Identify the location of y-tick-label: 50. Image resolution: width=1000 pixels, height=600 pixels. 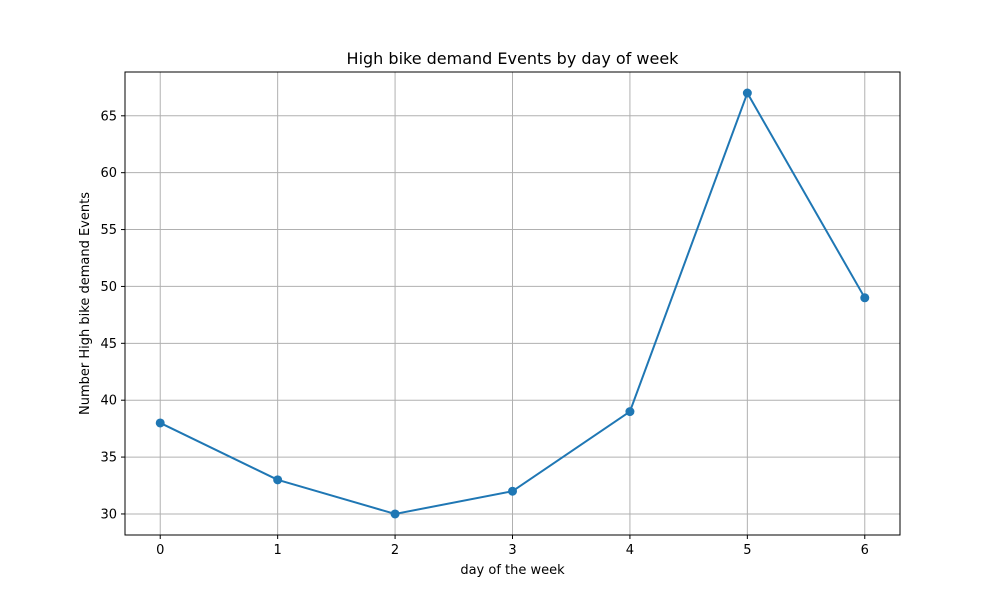
(108, 287).